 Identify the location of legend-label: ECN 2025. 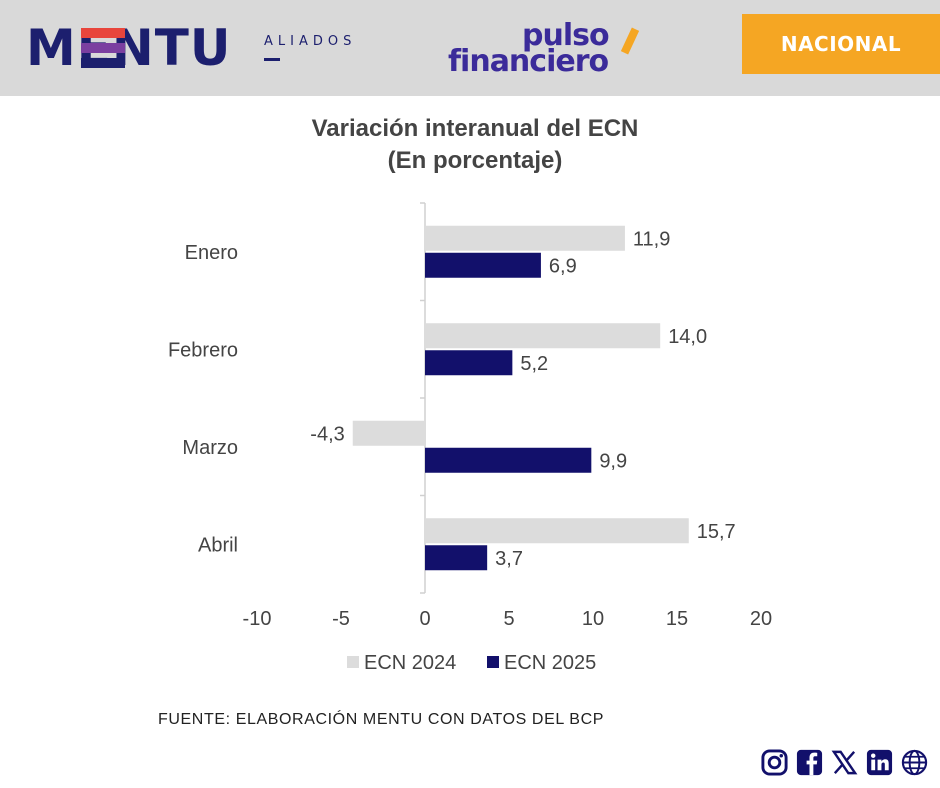
(550, 663).